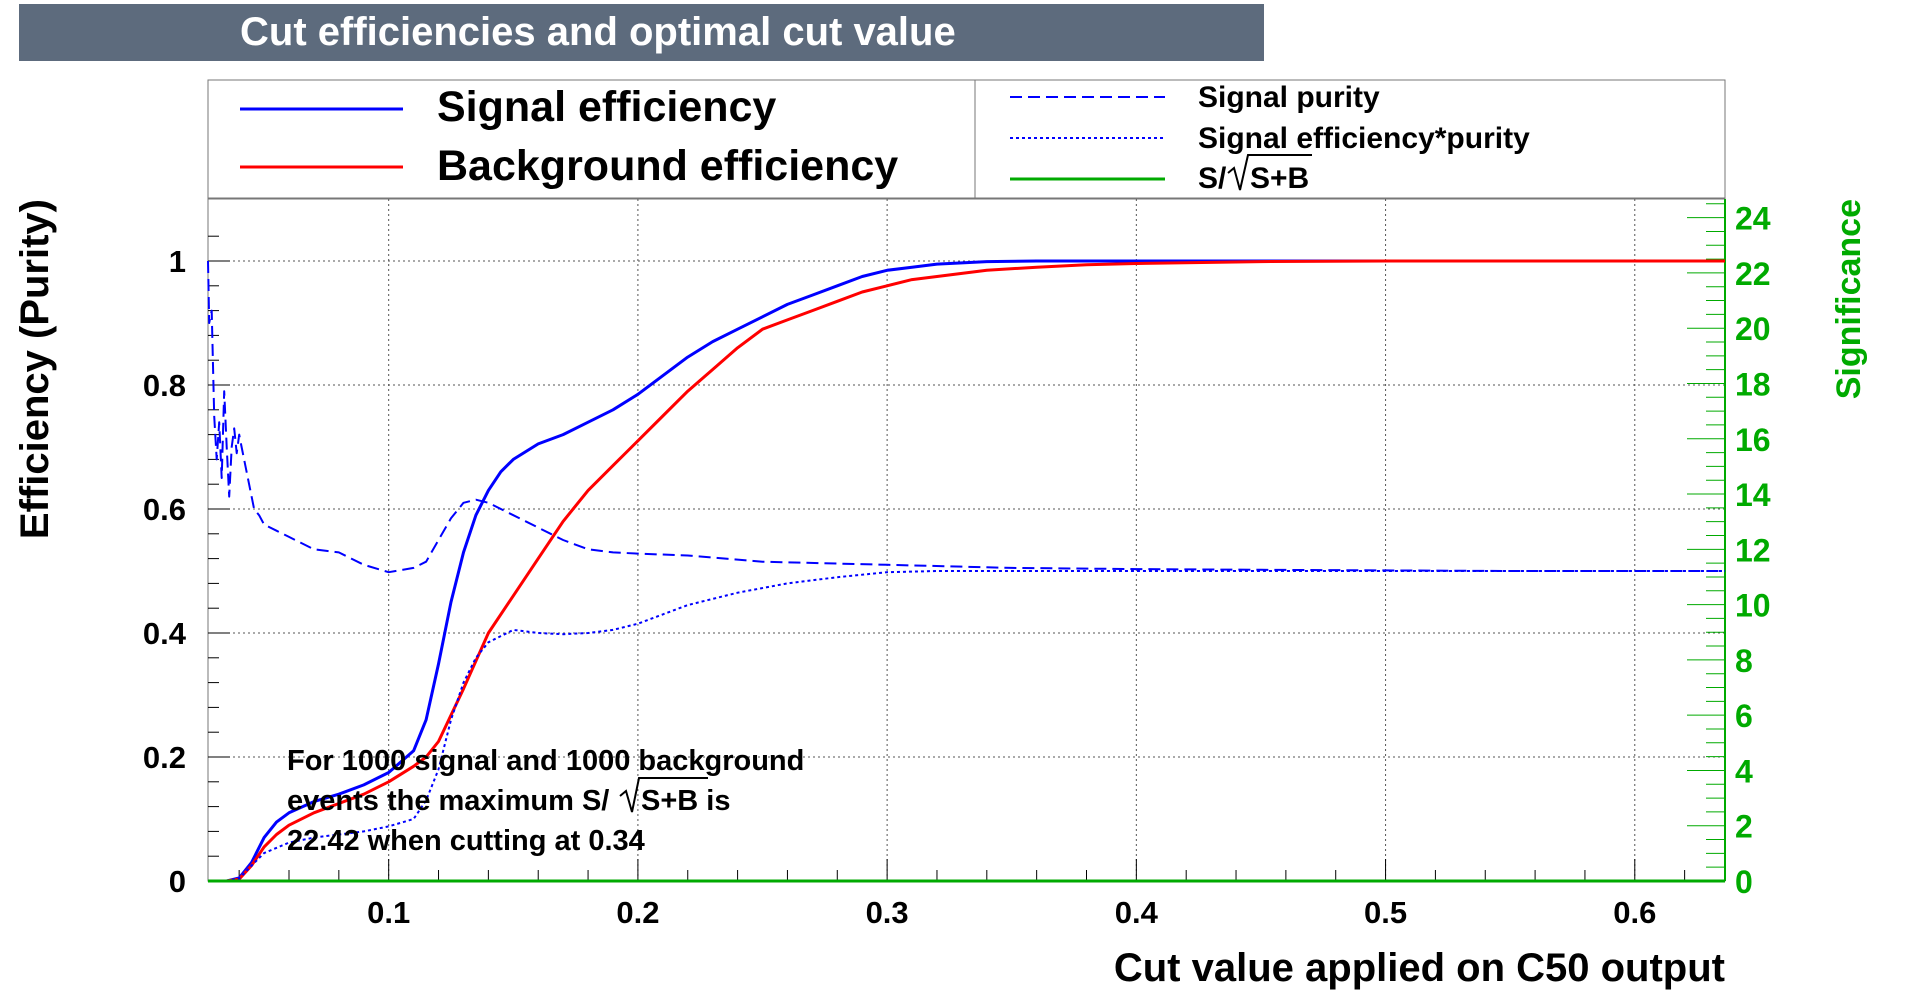 Image resolution: width=1918 pixels, height=999 pixels. I want to click on legend-frame, so click(966, 139).